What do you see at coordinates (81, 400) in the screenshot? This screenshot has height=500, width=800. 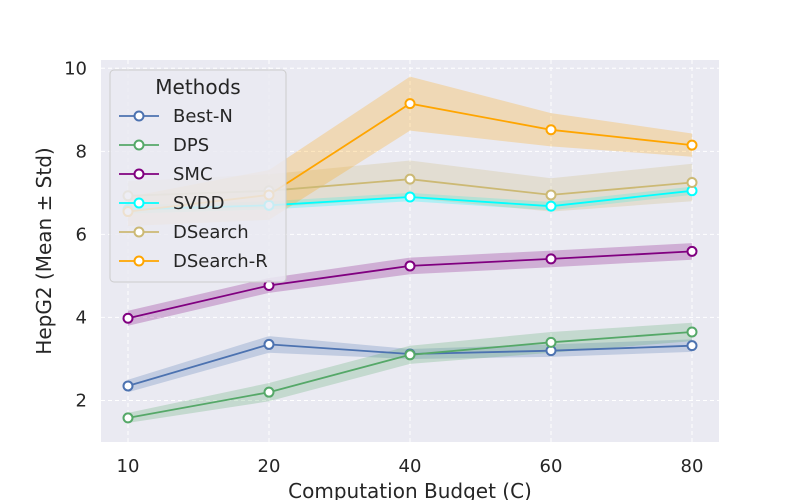 I see `y-tick-label: 2` at bounding box center [81, 400].